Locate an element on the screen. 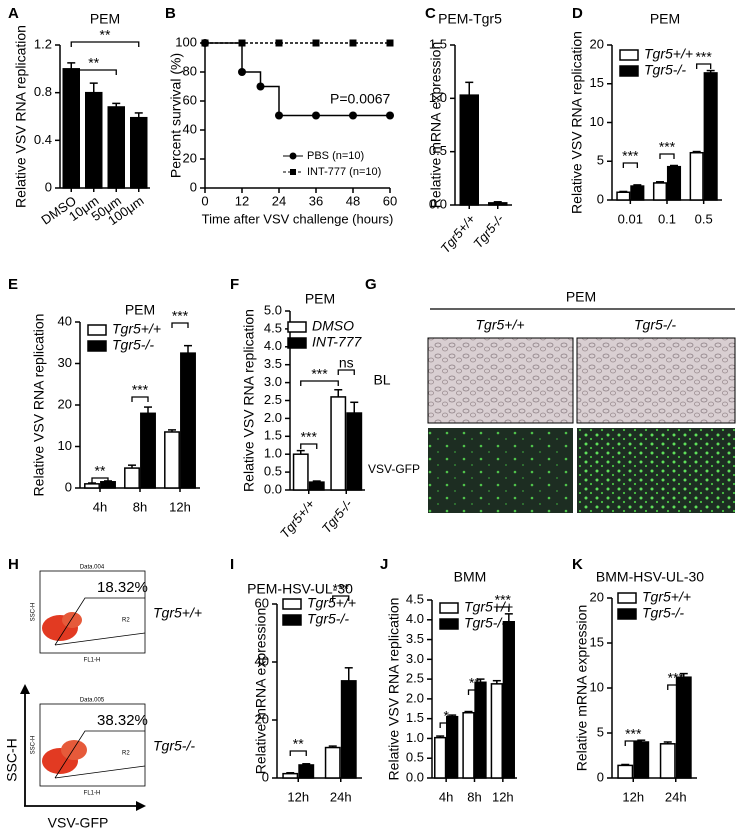 The height and width of the screenshot is (836, 744). x-tick-label: 8h is located at coordinates (474, 796).